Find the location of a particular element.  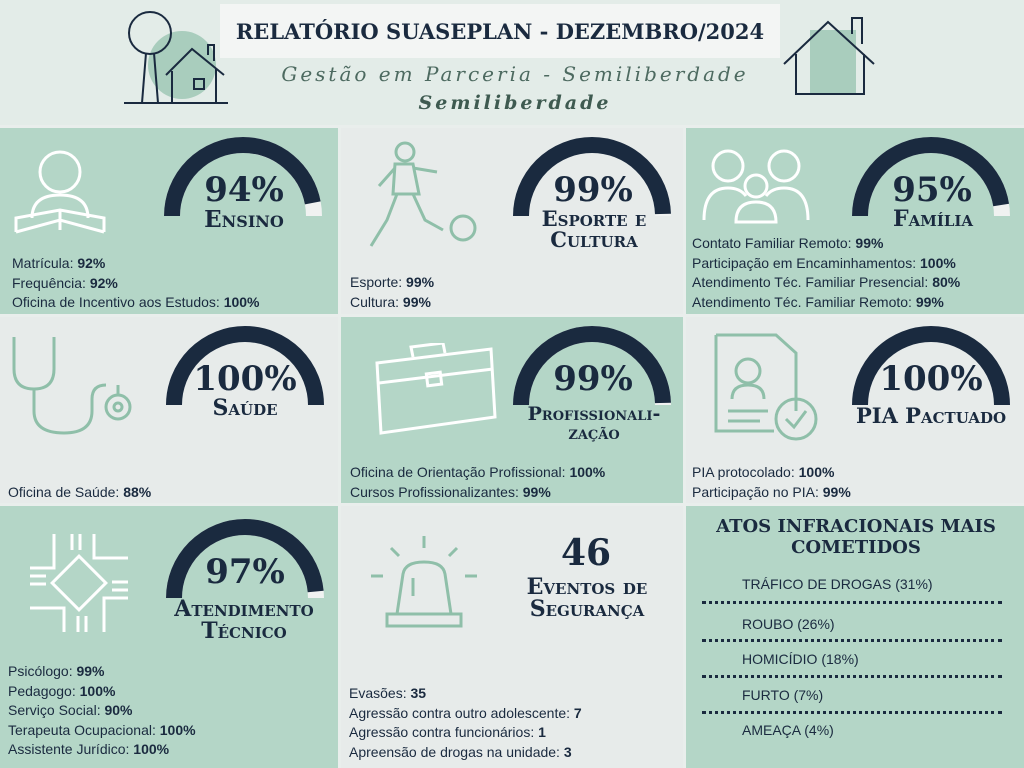

gauge-profissional is located at coordinates (592, 366).